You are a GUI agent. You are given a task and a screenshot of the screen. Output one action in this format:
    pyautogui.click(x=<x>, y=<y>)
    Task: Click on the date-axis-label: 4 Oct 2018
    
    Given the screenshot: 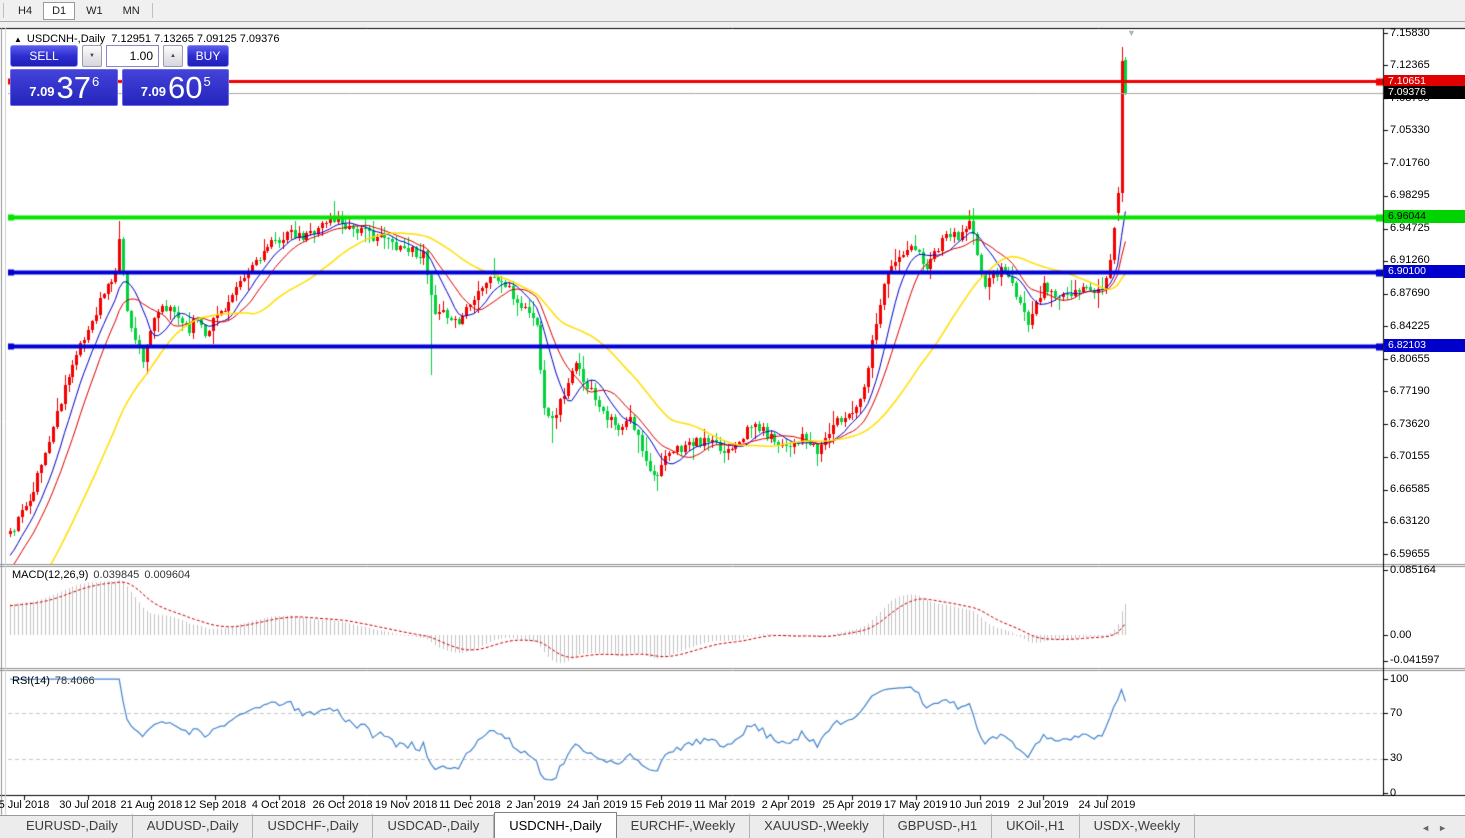 What is the action you would take?
    pyautogui.click(x=278, y=805)
    